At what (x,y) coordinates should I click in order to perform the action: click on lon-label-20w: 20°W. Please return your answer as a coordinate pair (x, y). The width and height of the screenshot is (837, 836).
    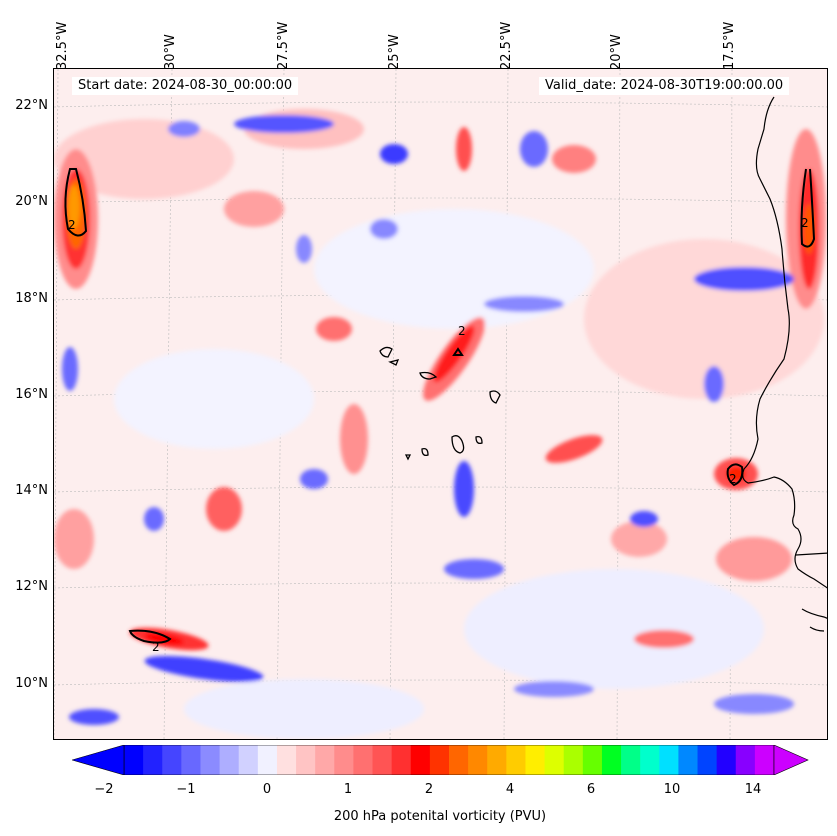
    Looking at the image, I should click on (616, 52).